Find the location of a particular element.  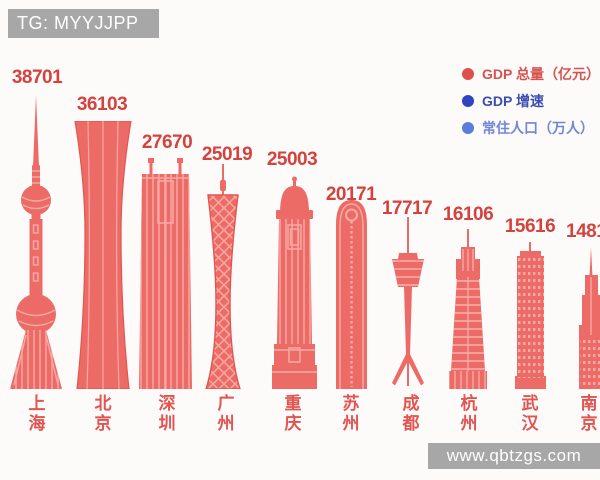

chart-legend: GDP 总量（亿元） GDP 增速 常住人口（万人） is located at coordinates (531, 100).